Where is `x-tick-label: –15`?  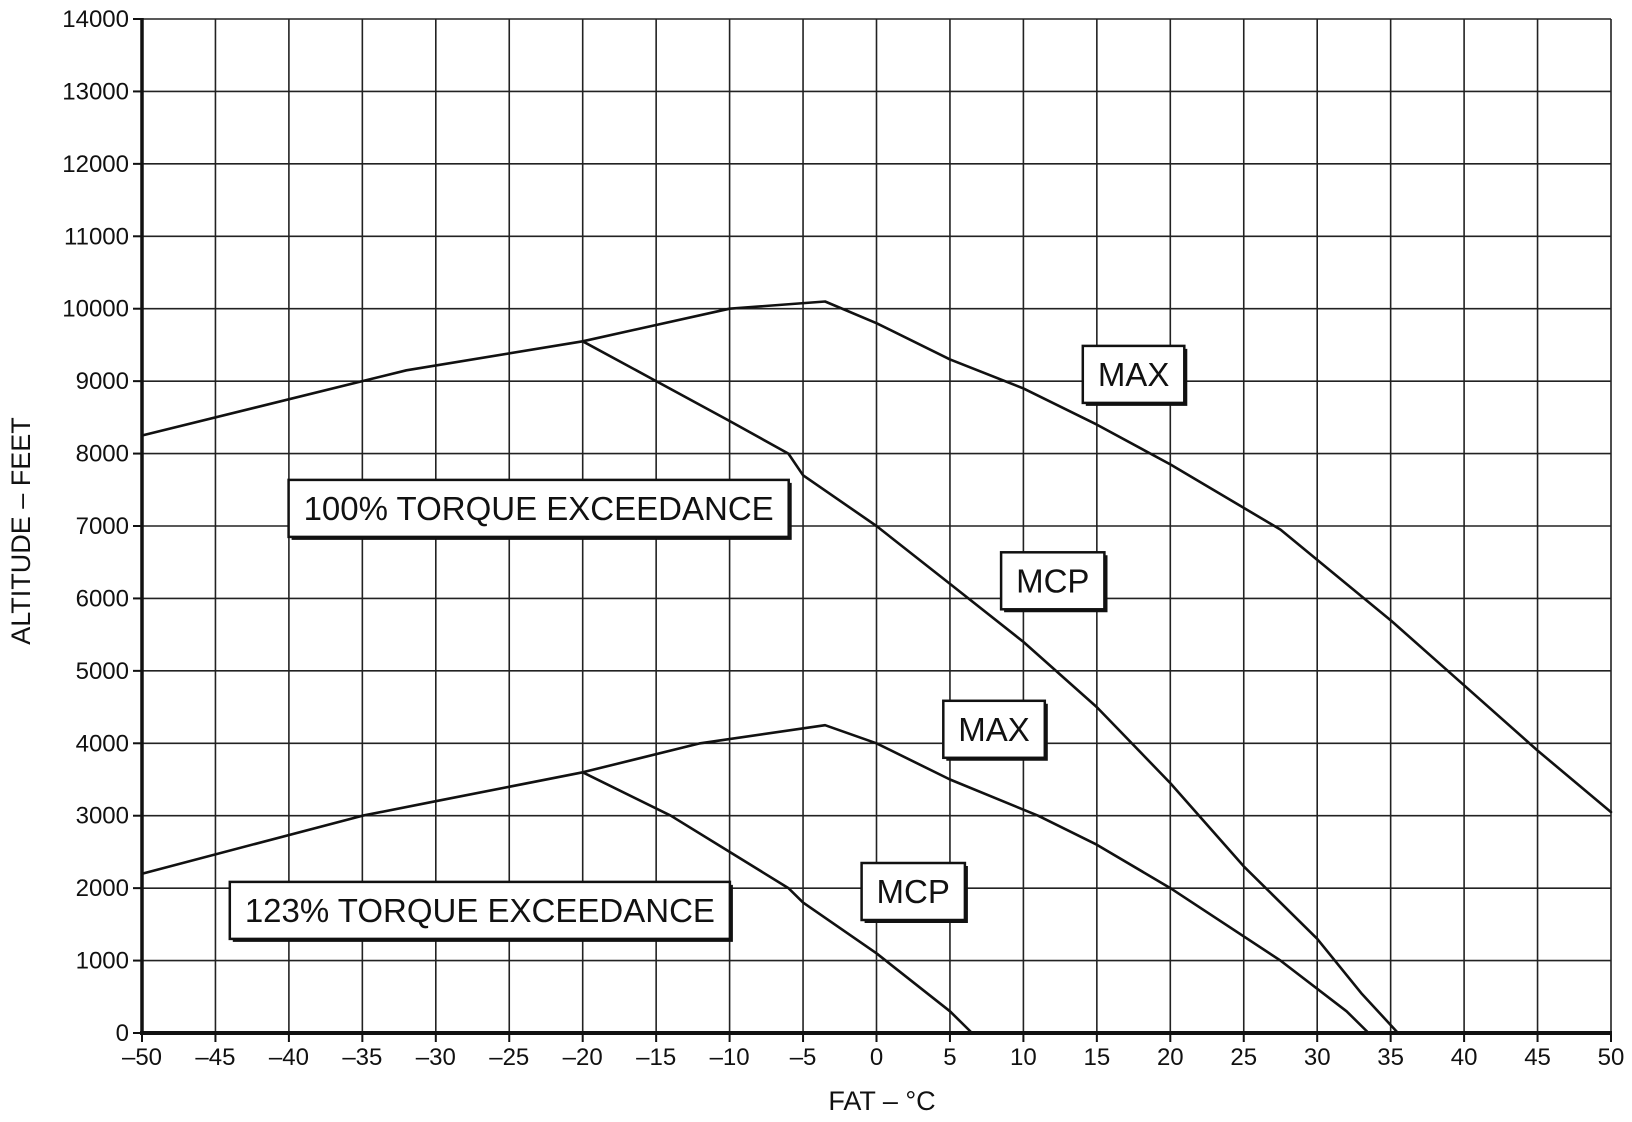 x-tick-label: –15 is located at coordinates (656, 1057).